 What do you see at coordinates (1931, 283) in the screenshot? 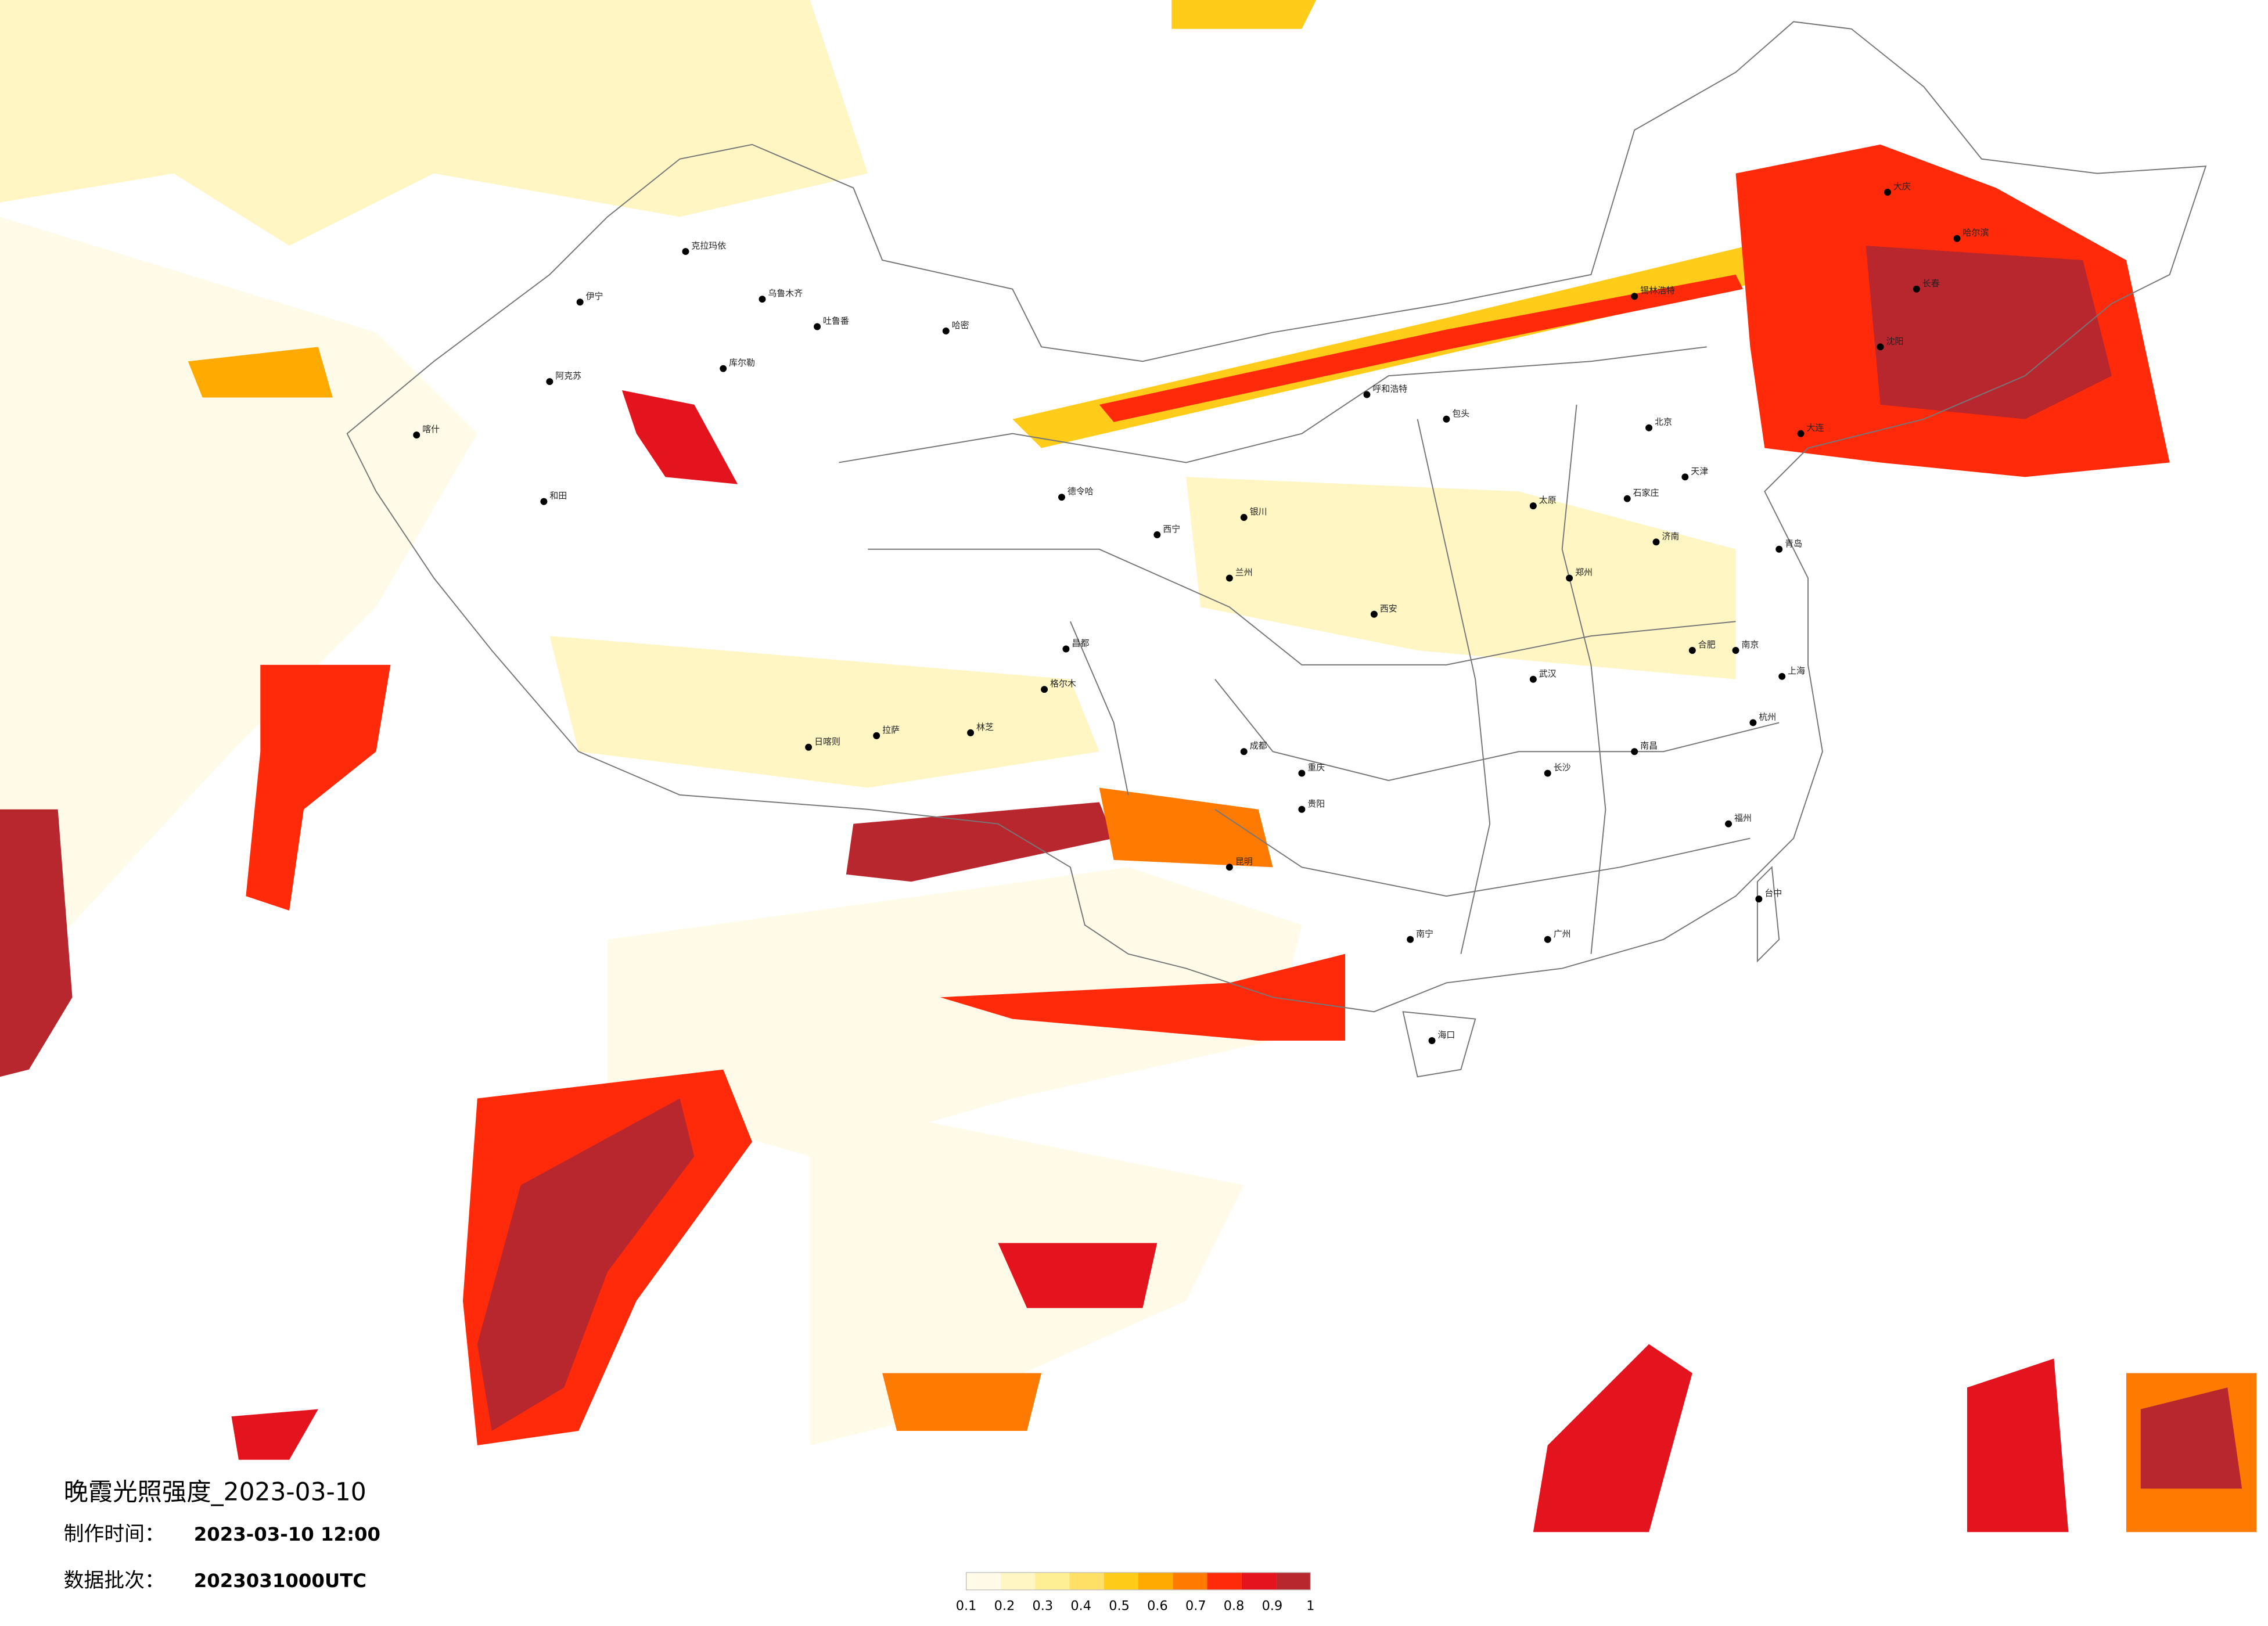
I see `city-label: 长春` at bounding box center [1931, 283].